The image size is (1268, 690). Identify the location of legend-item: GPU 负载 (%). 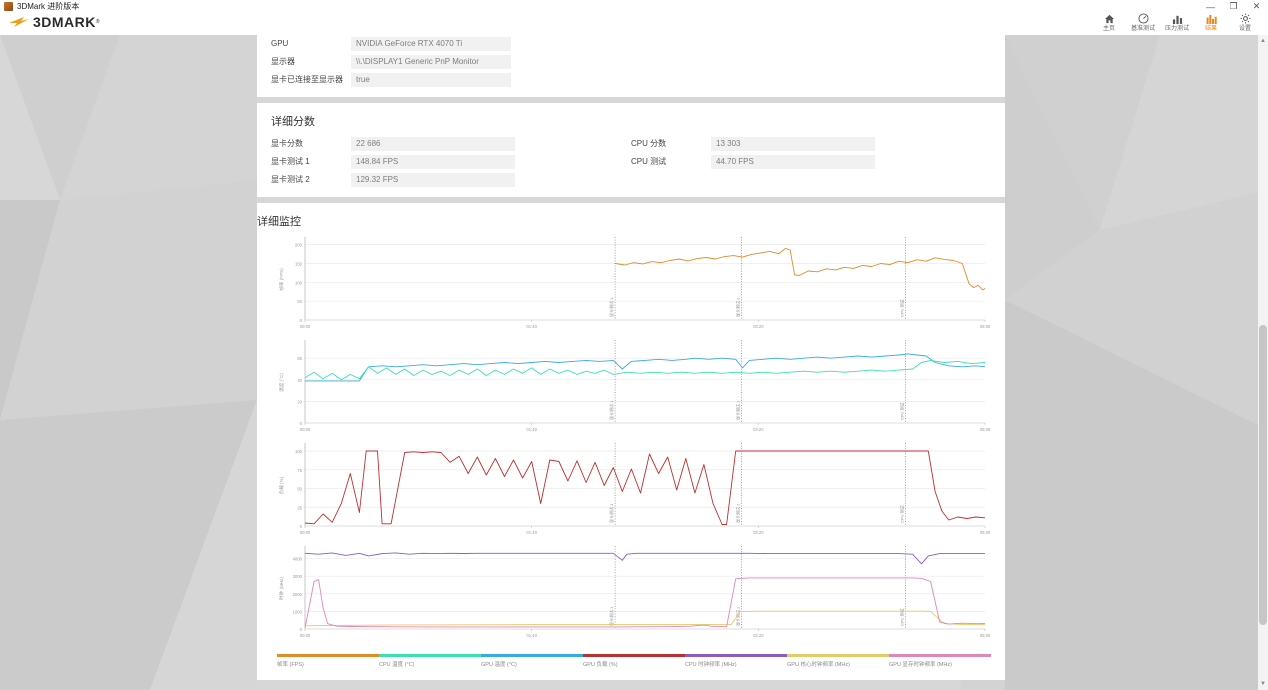
(634, 661).